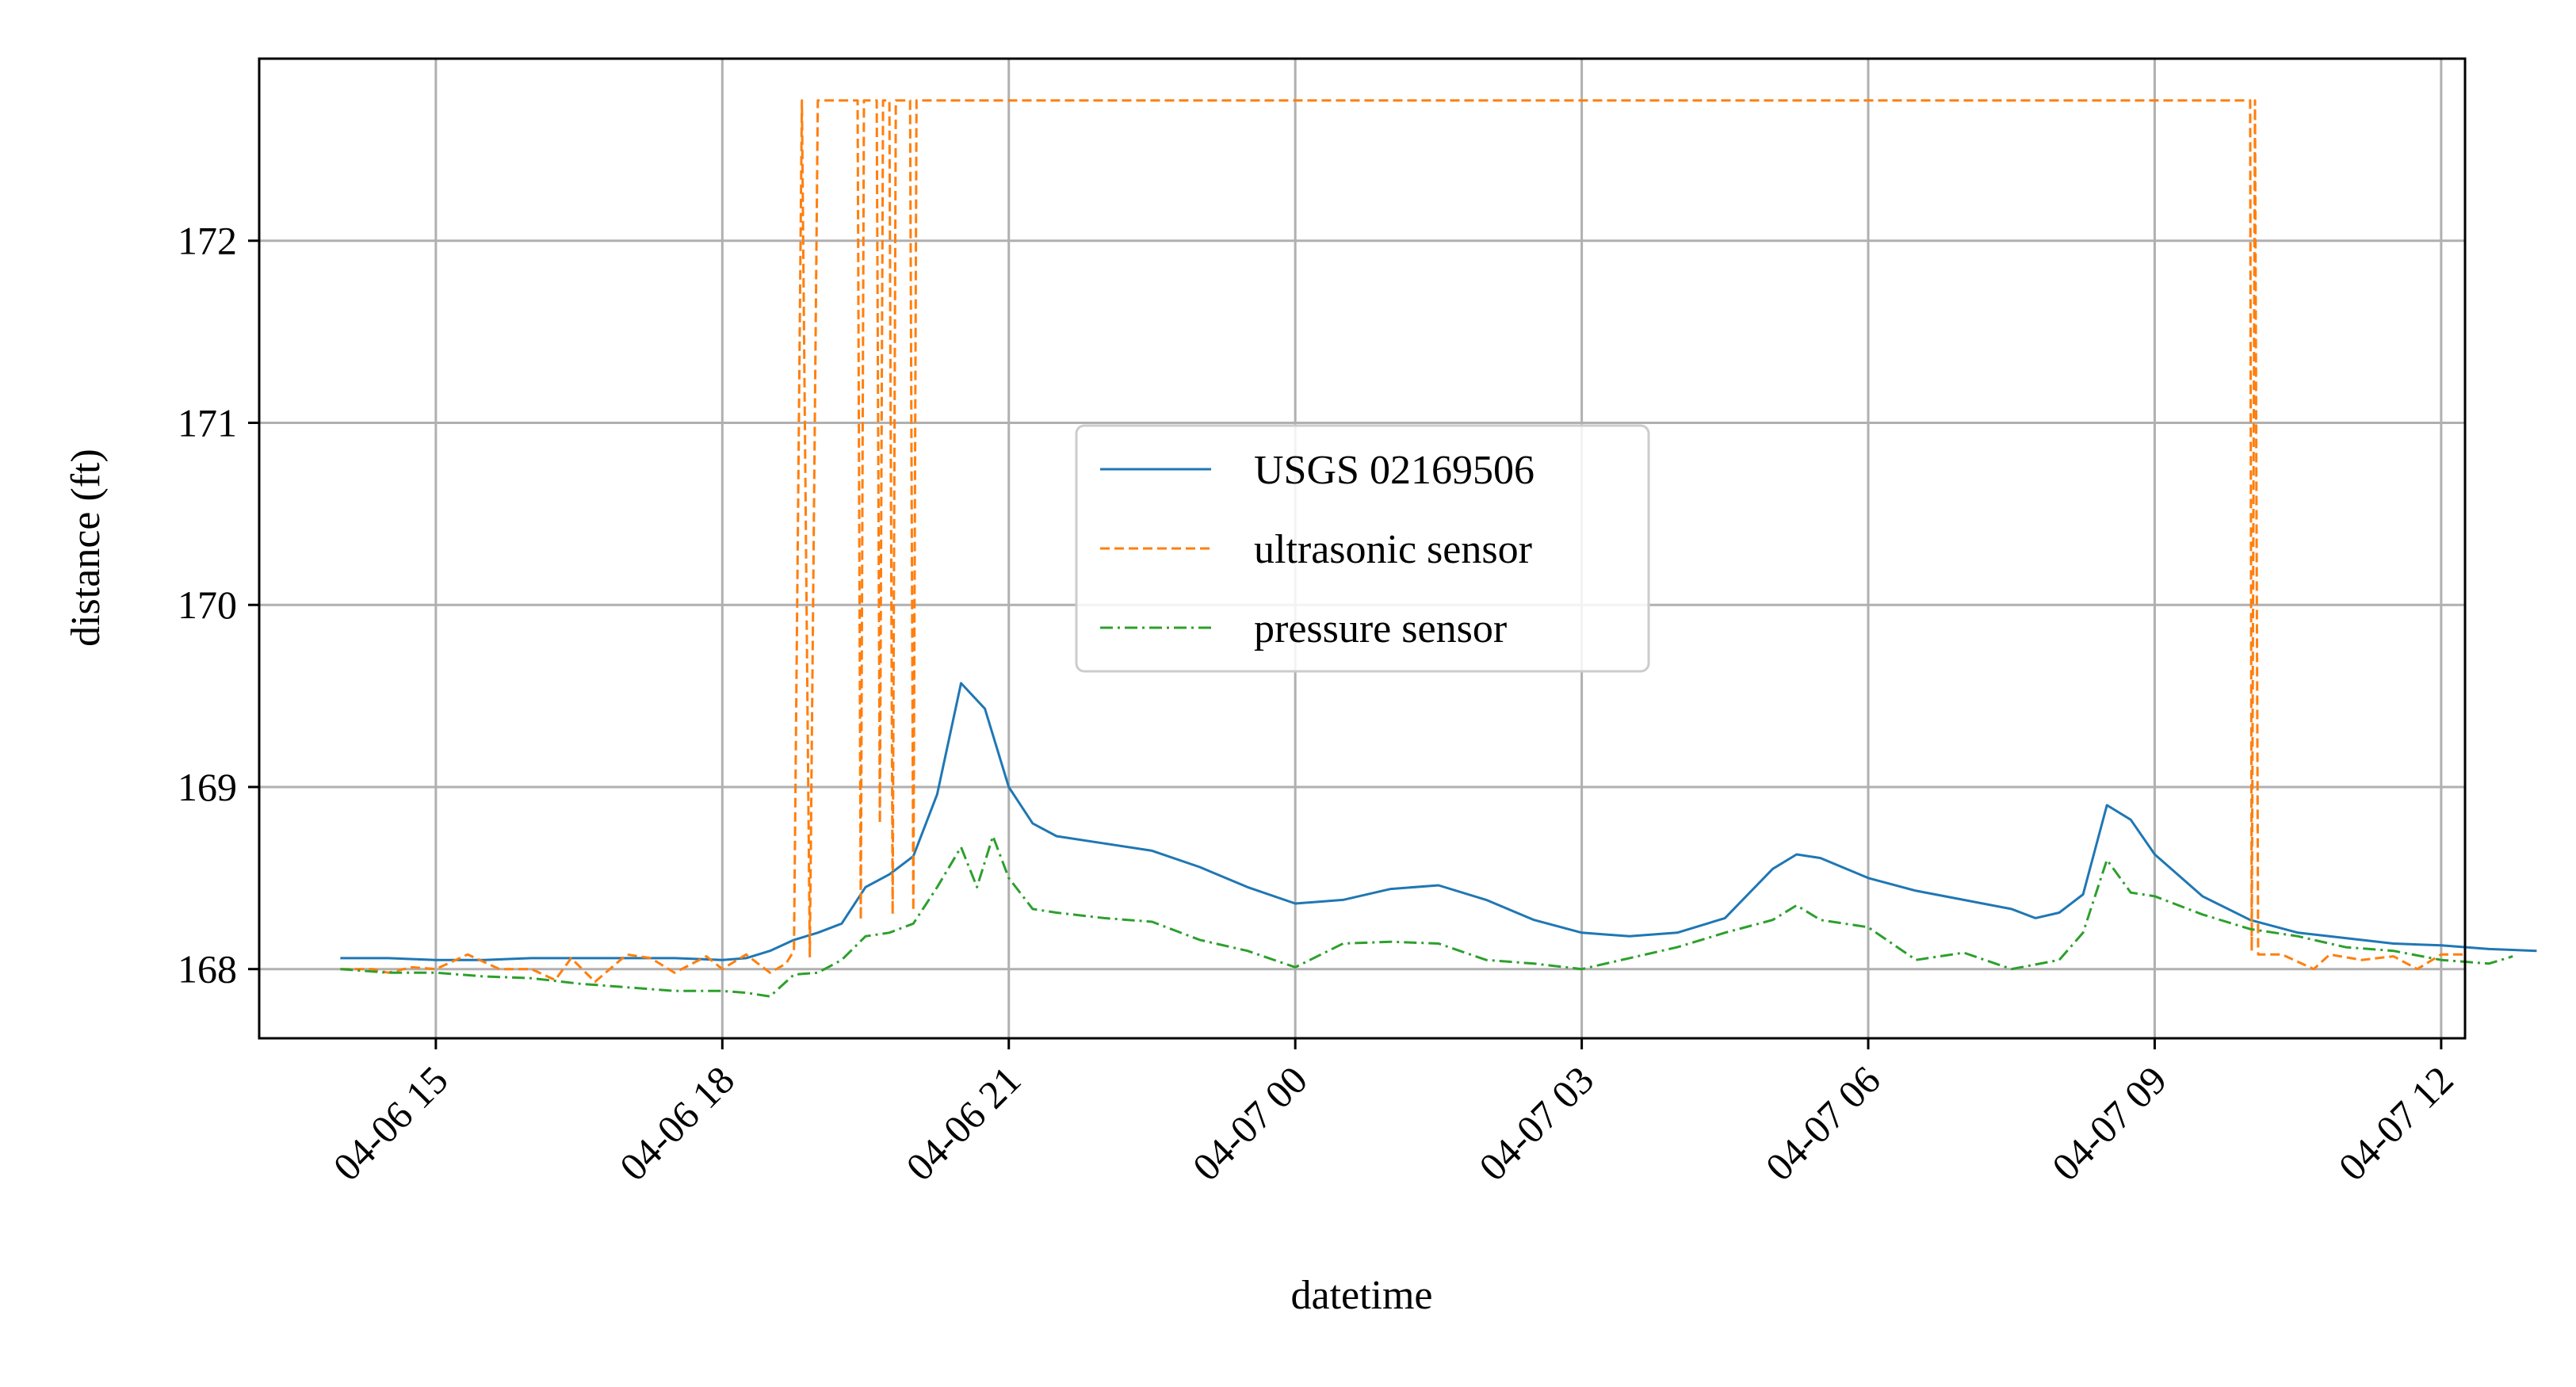  Describe the element at coordinates (1393, 549) in the screenshot. I see `legend-label-ultrasonic-sensor: ultrasonic sensor` at that location.